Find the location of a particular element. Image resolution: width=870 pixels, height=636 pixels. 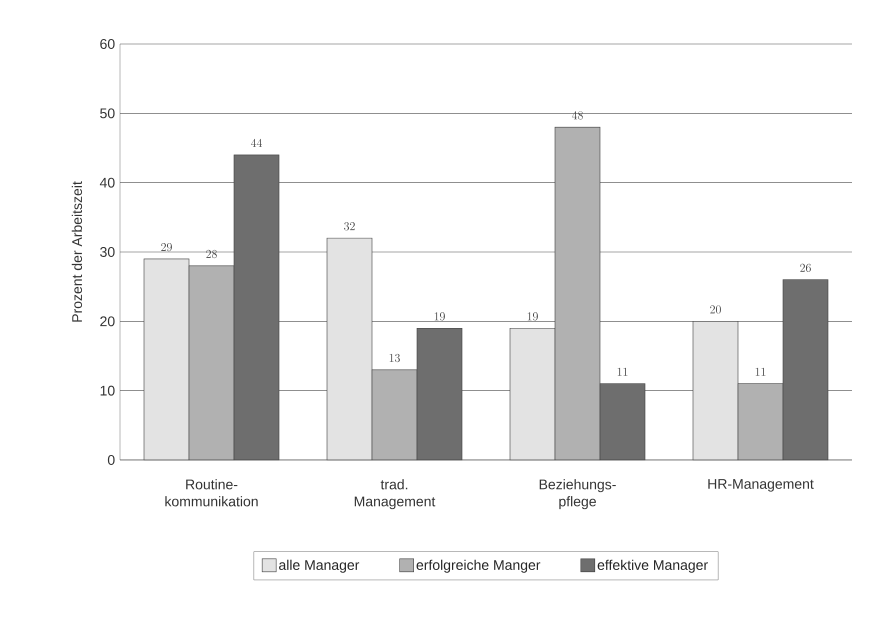

y-axis-title: Prozent der Arbeitszeit is located at coordinates (77, 251).